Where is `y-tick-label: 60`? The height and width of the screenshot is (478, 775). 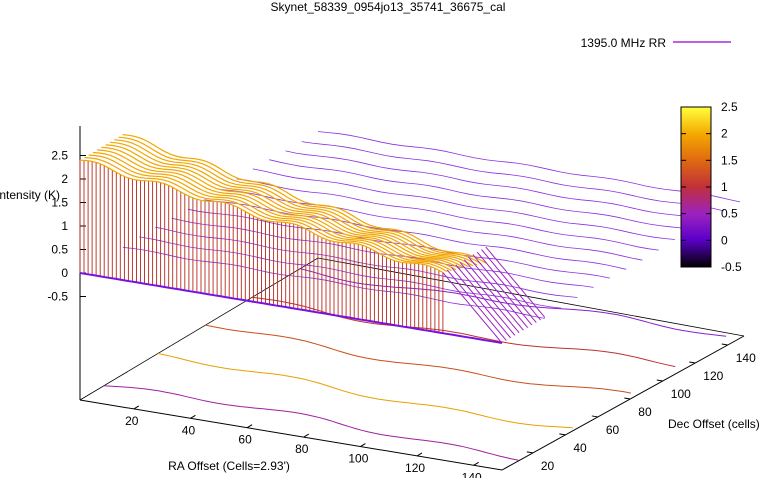 y-tick-label: 60 is located at coordinates (613, 430).